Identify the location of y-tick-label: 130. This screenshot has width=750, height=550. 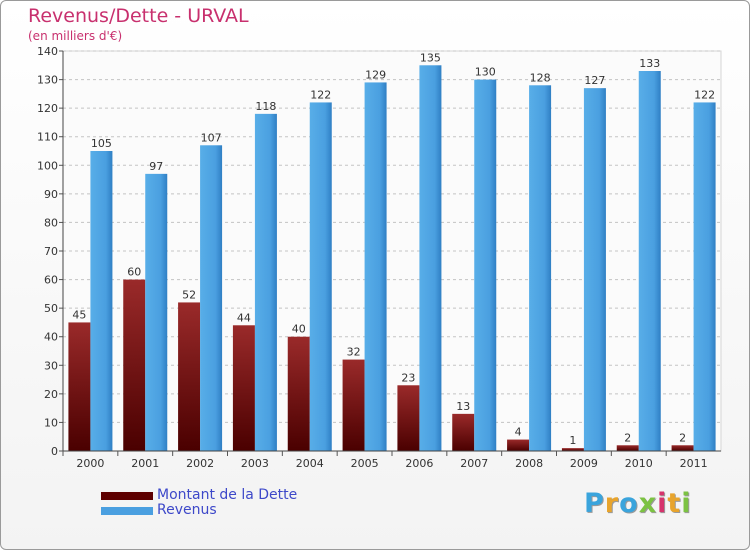
(47, 80).